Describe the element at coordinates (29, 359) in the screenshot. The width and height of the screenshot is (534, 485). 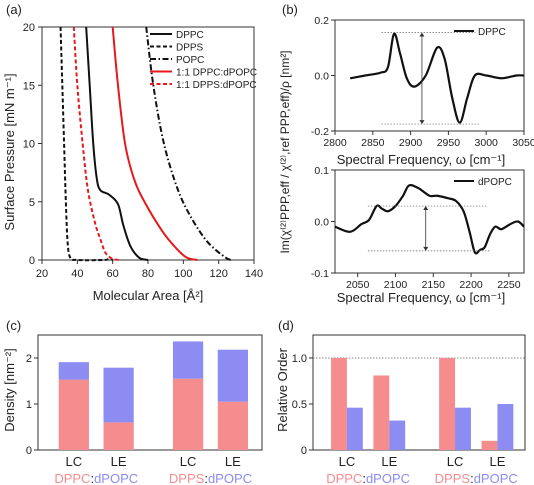
I see `panel-c-y-tick-label: 2` at that location.